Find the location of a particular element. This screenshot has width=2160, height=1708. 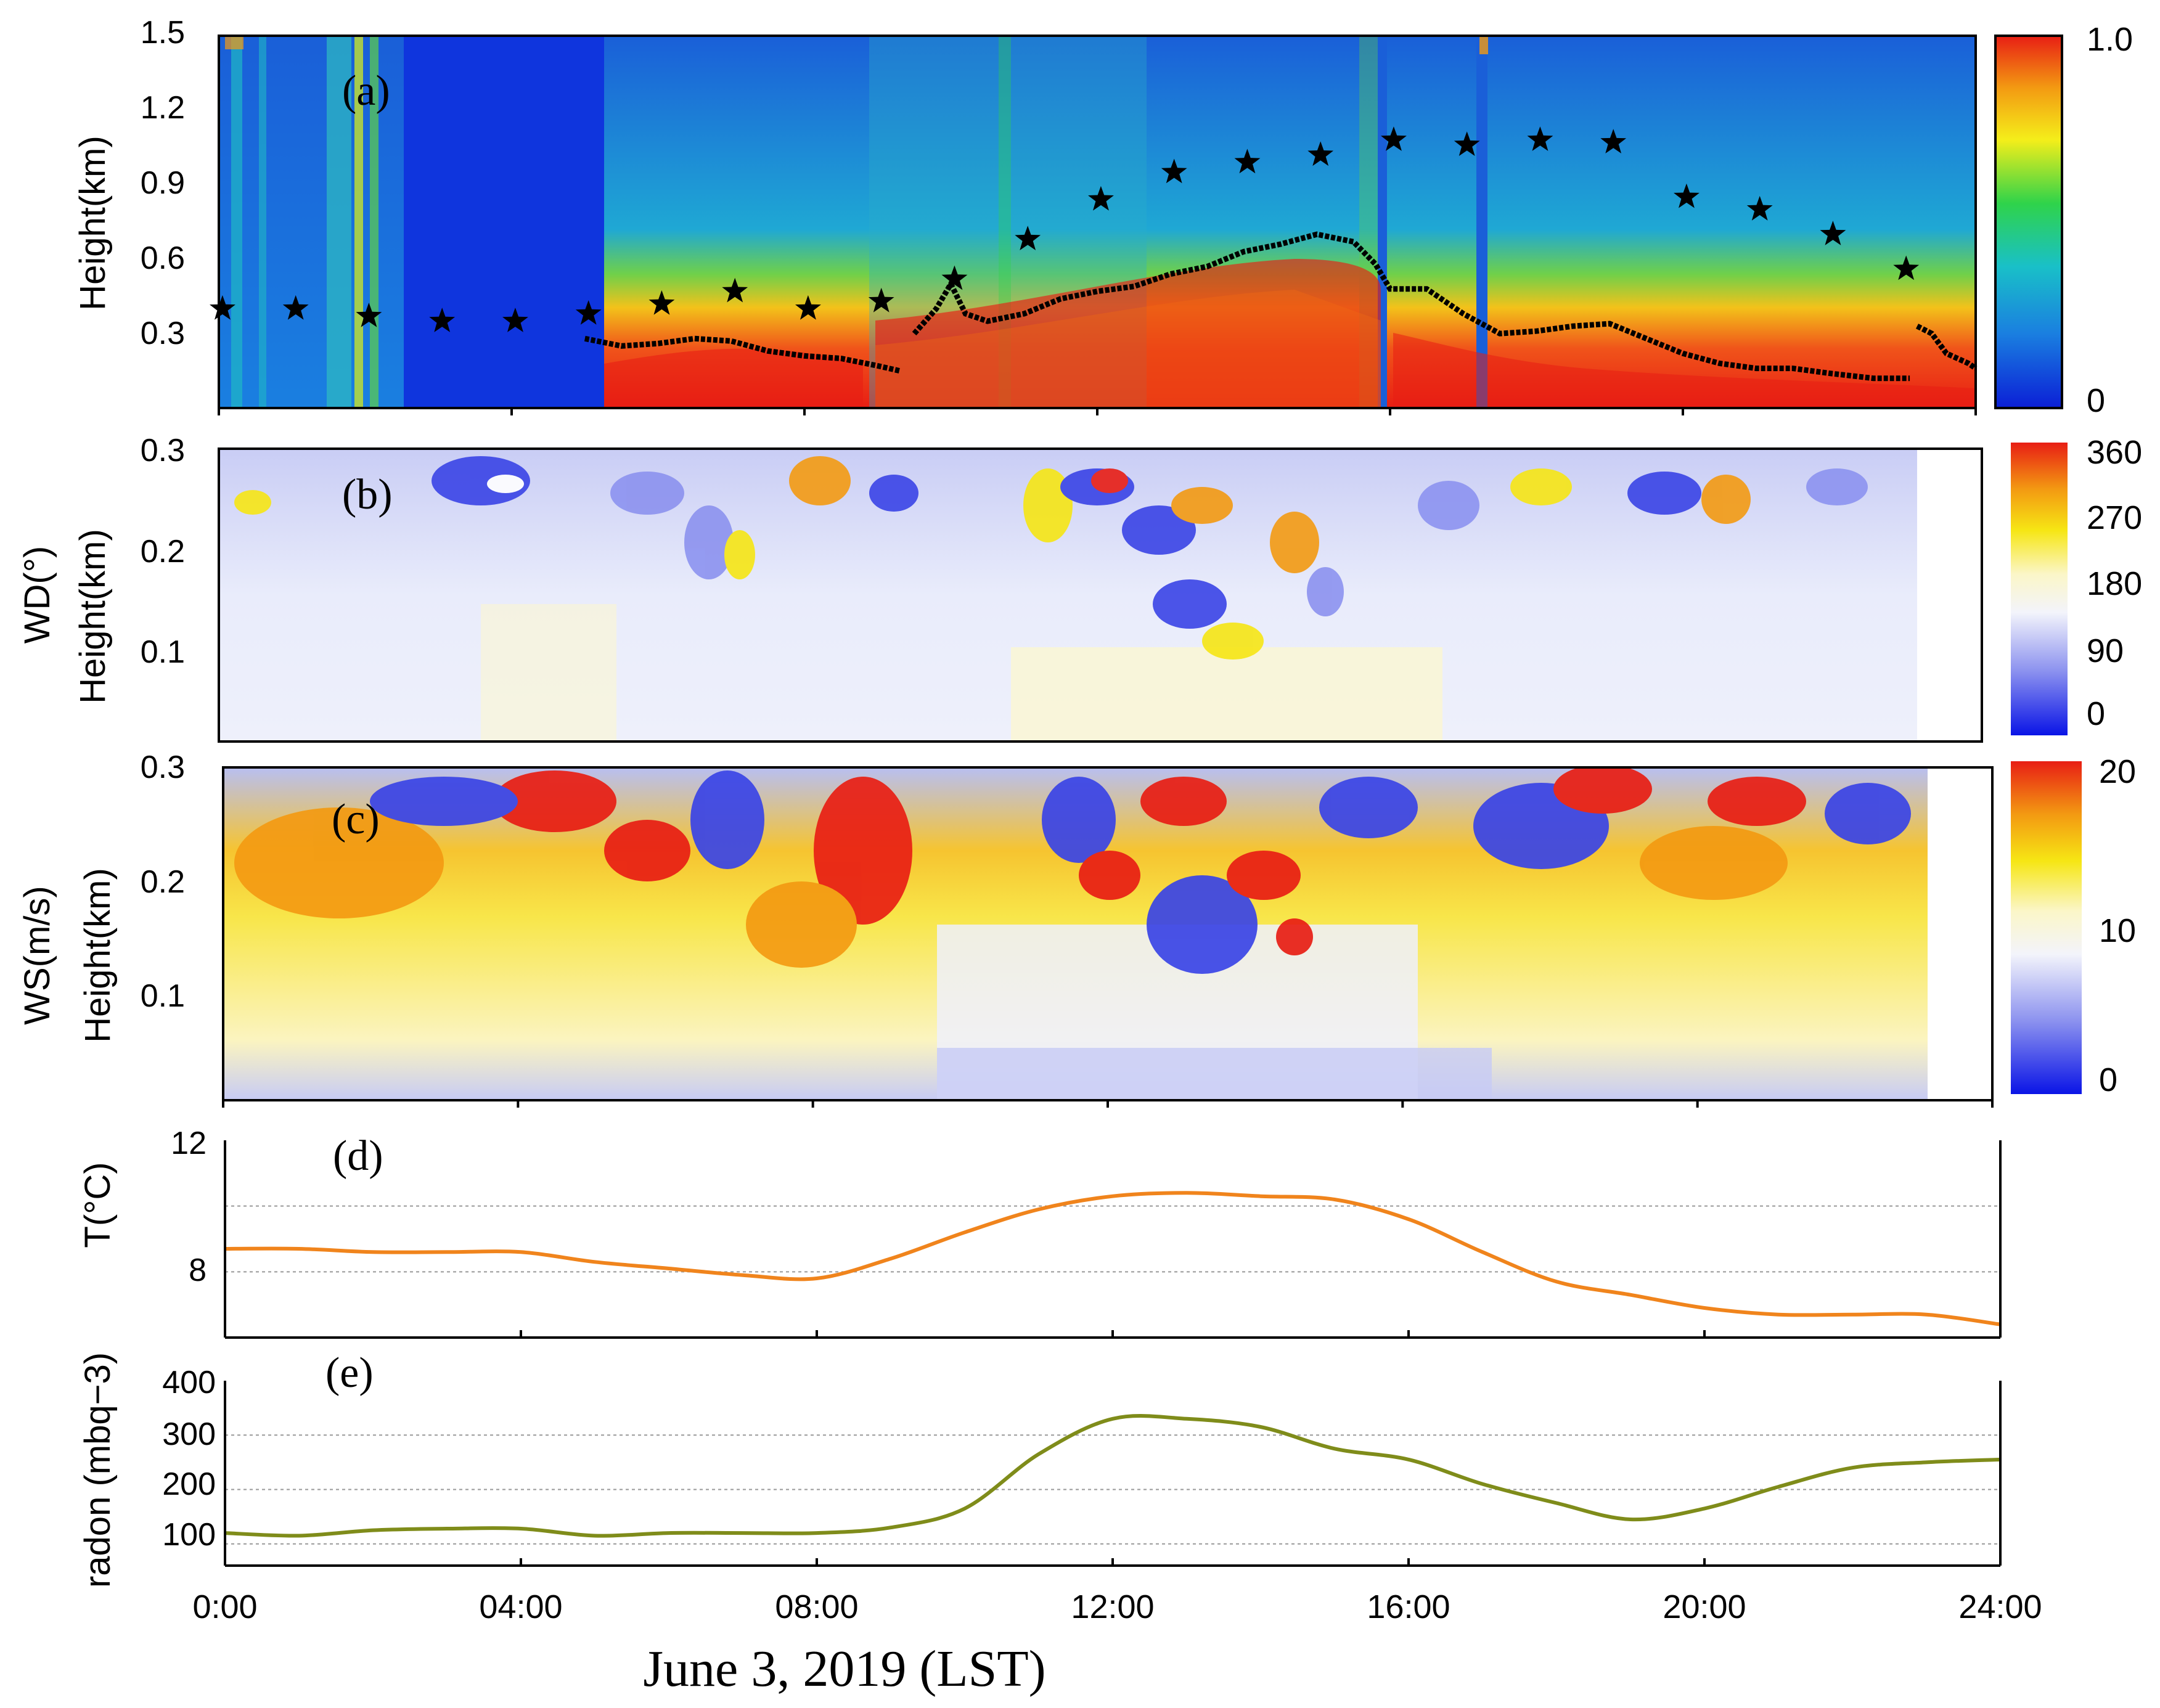

panel-c-colorbar is located at coordinates (2046, 927).